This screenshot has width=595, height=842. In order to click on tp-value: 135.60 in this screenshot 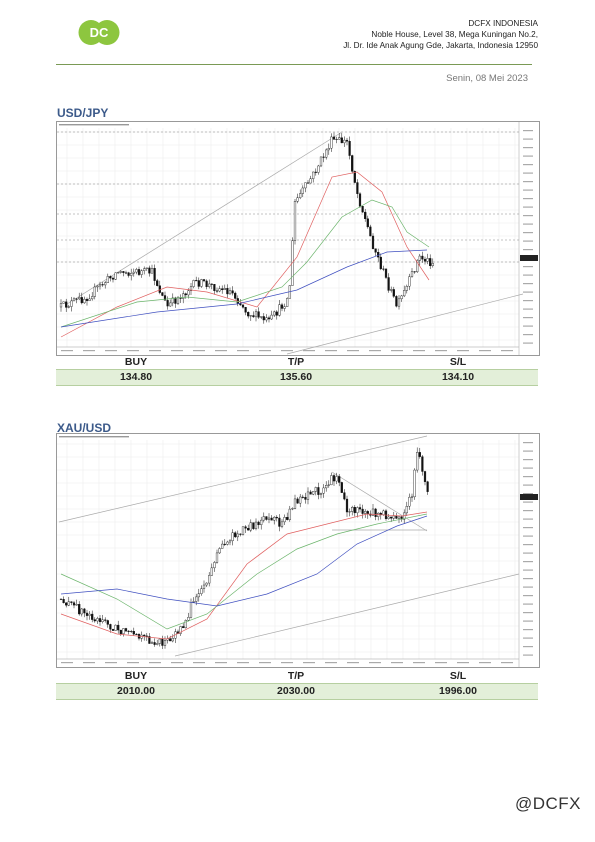, I will do `click(296, 377)`.